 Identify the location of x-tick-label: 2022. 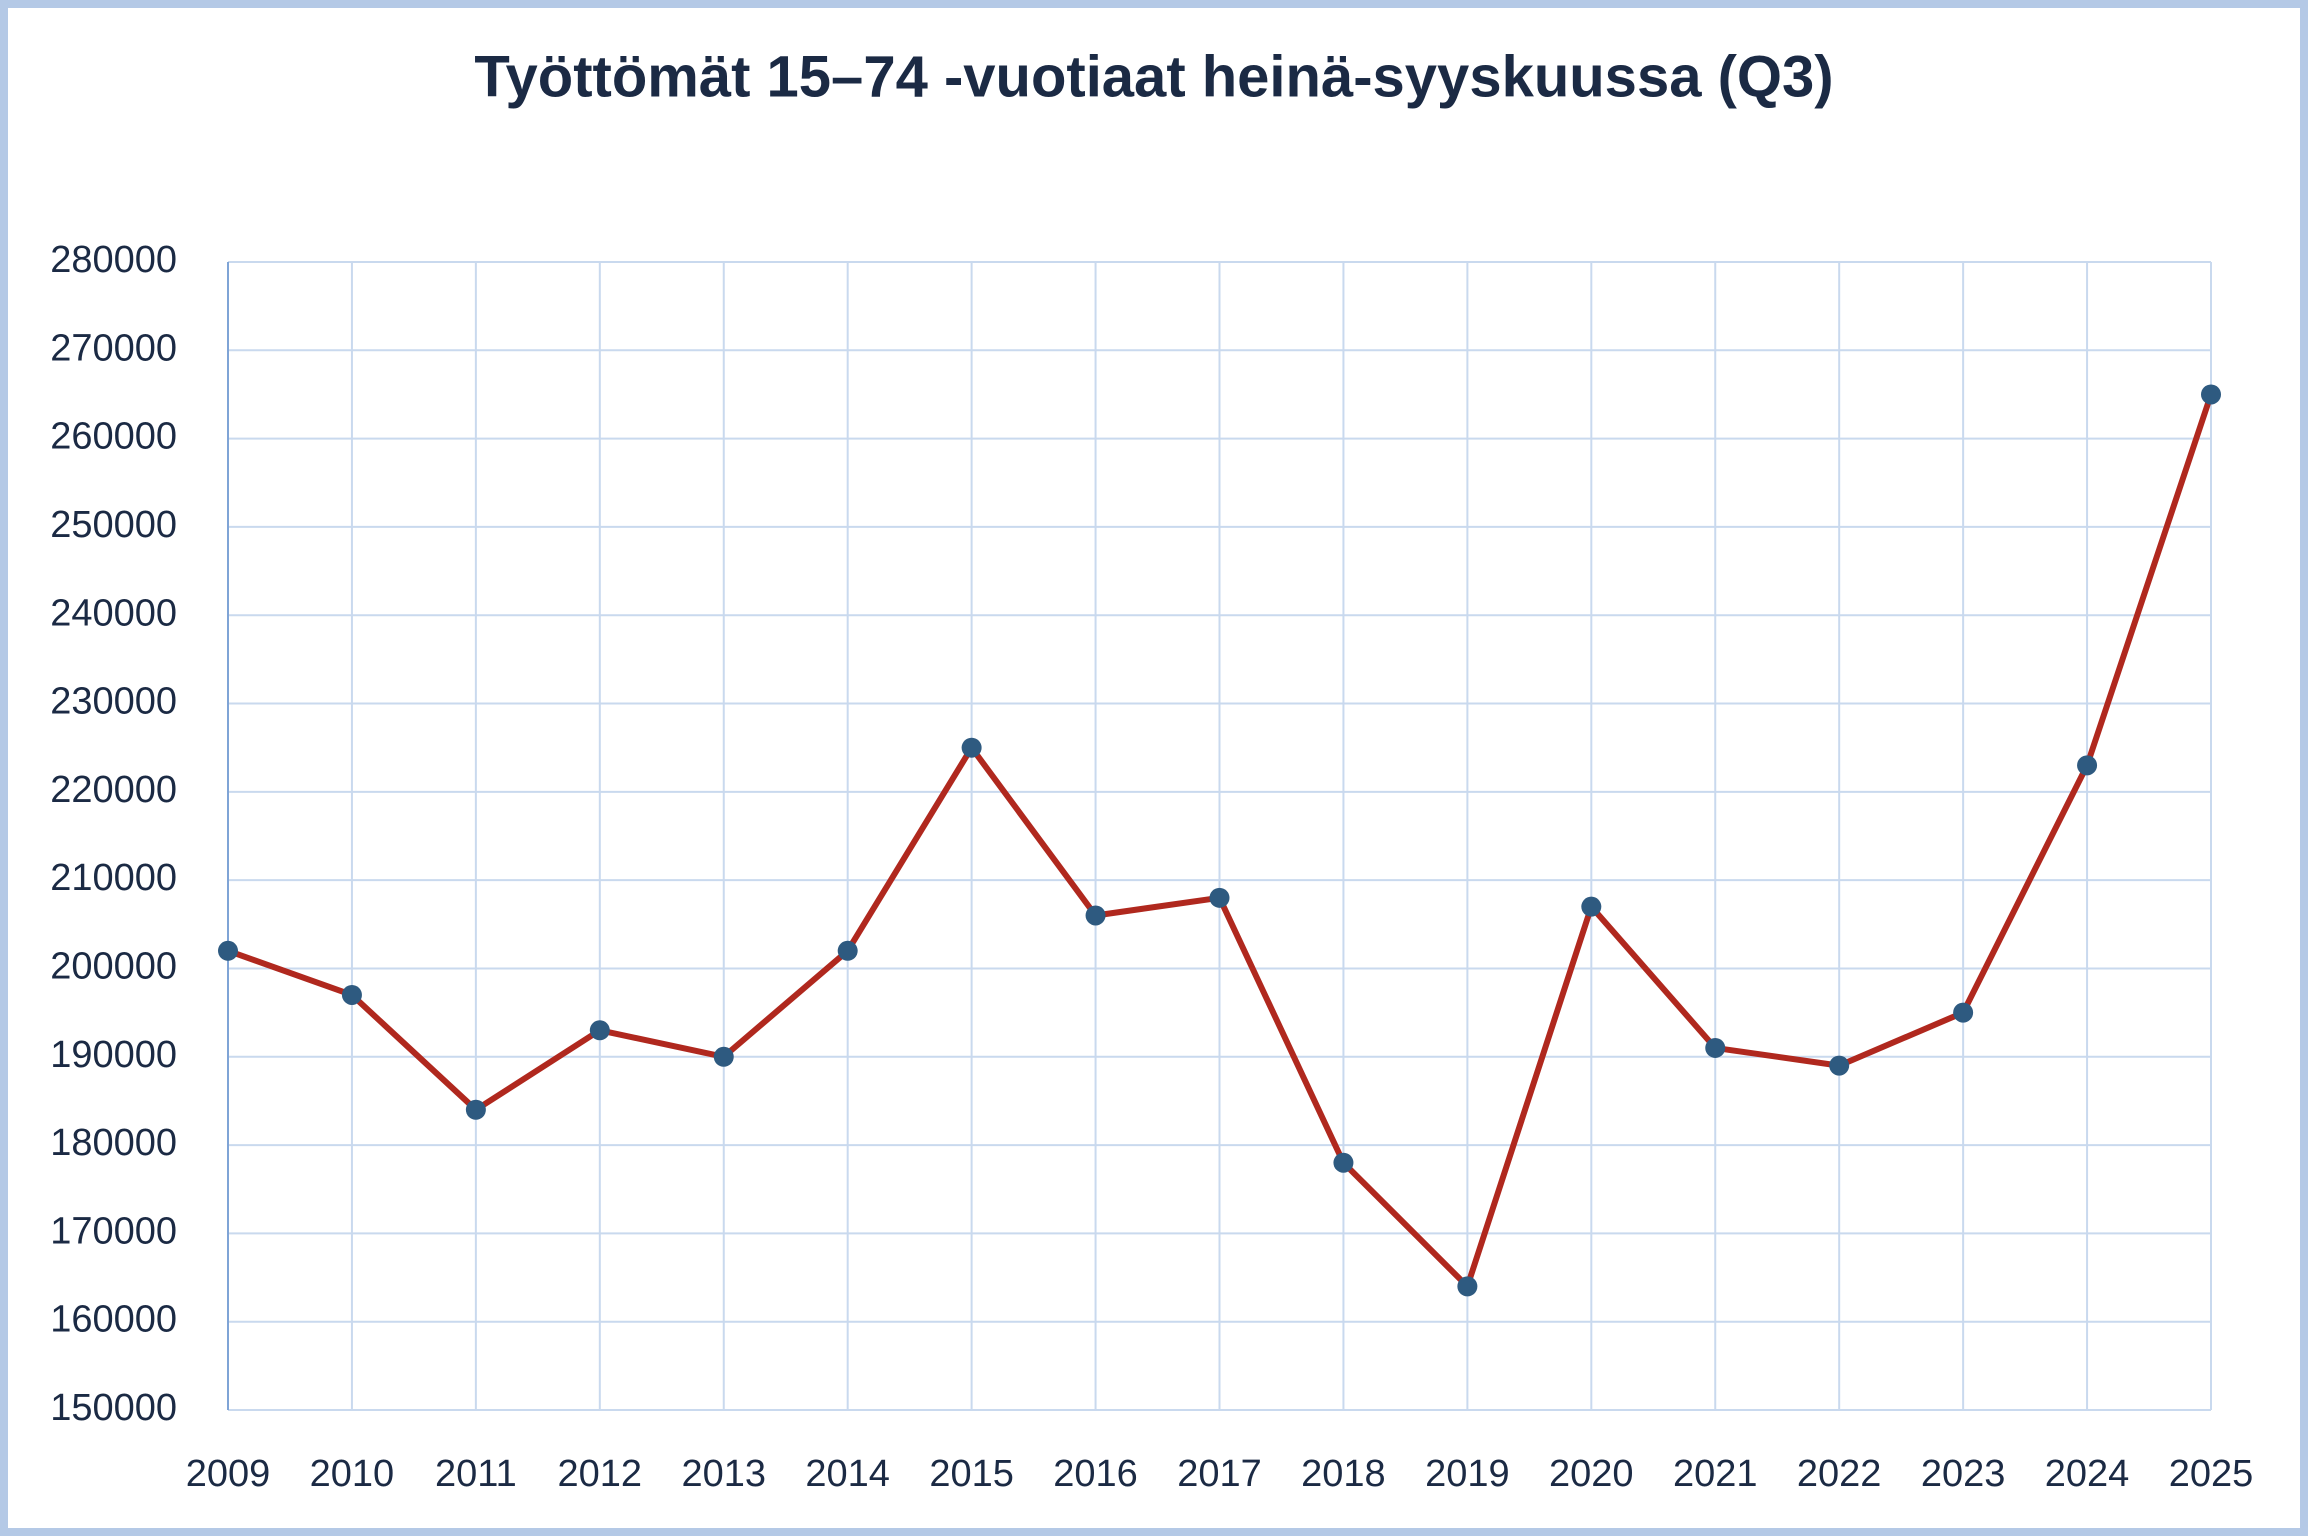
(1839, 1474).